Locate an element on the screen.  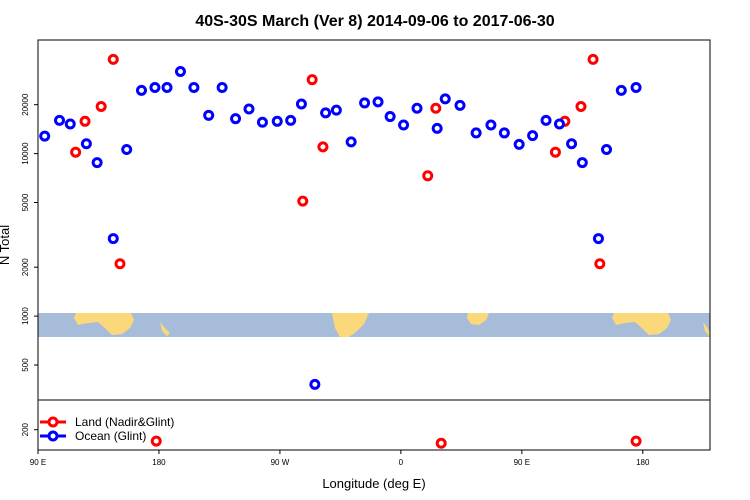
australia-landmass is located at coordinates (104, 324).